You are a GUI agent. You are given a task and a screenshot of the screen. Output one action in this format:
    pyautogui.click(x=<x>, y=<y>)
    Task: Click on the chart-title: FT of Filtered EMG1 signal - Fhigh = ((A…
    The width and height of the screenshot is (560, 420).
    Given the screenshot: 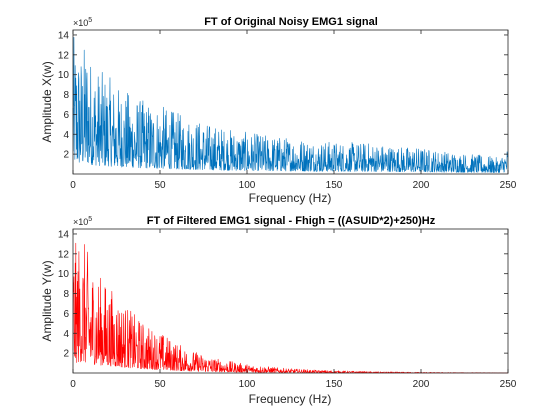 What is the action you would take?
    pyautogui.click(x=291, y=221)
    